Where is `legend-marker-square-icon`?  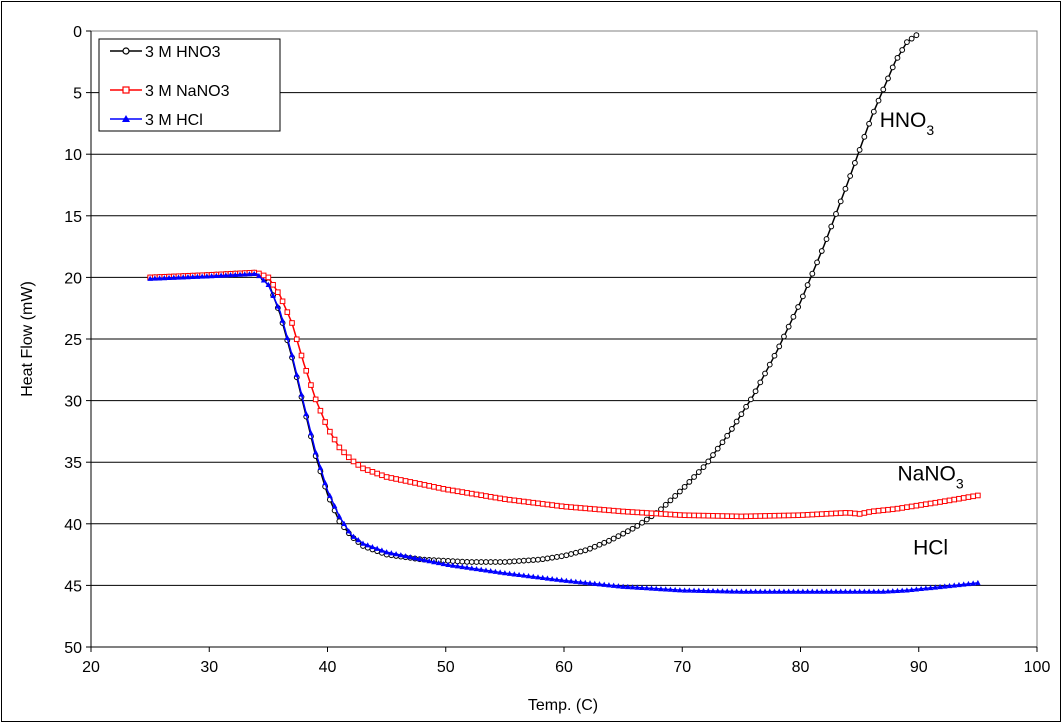 legend-marker-square-icon is located at coordinates (126, 90).